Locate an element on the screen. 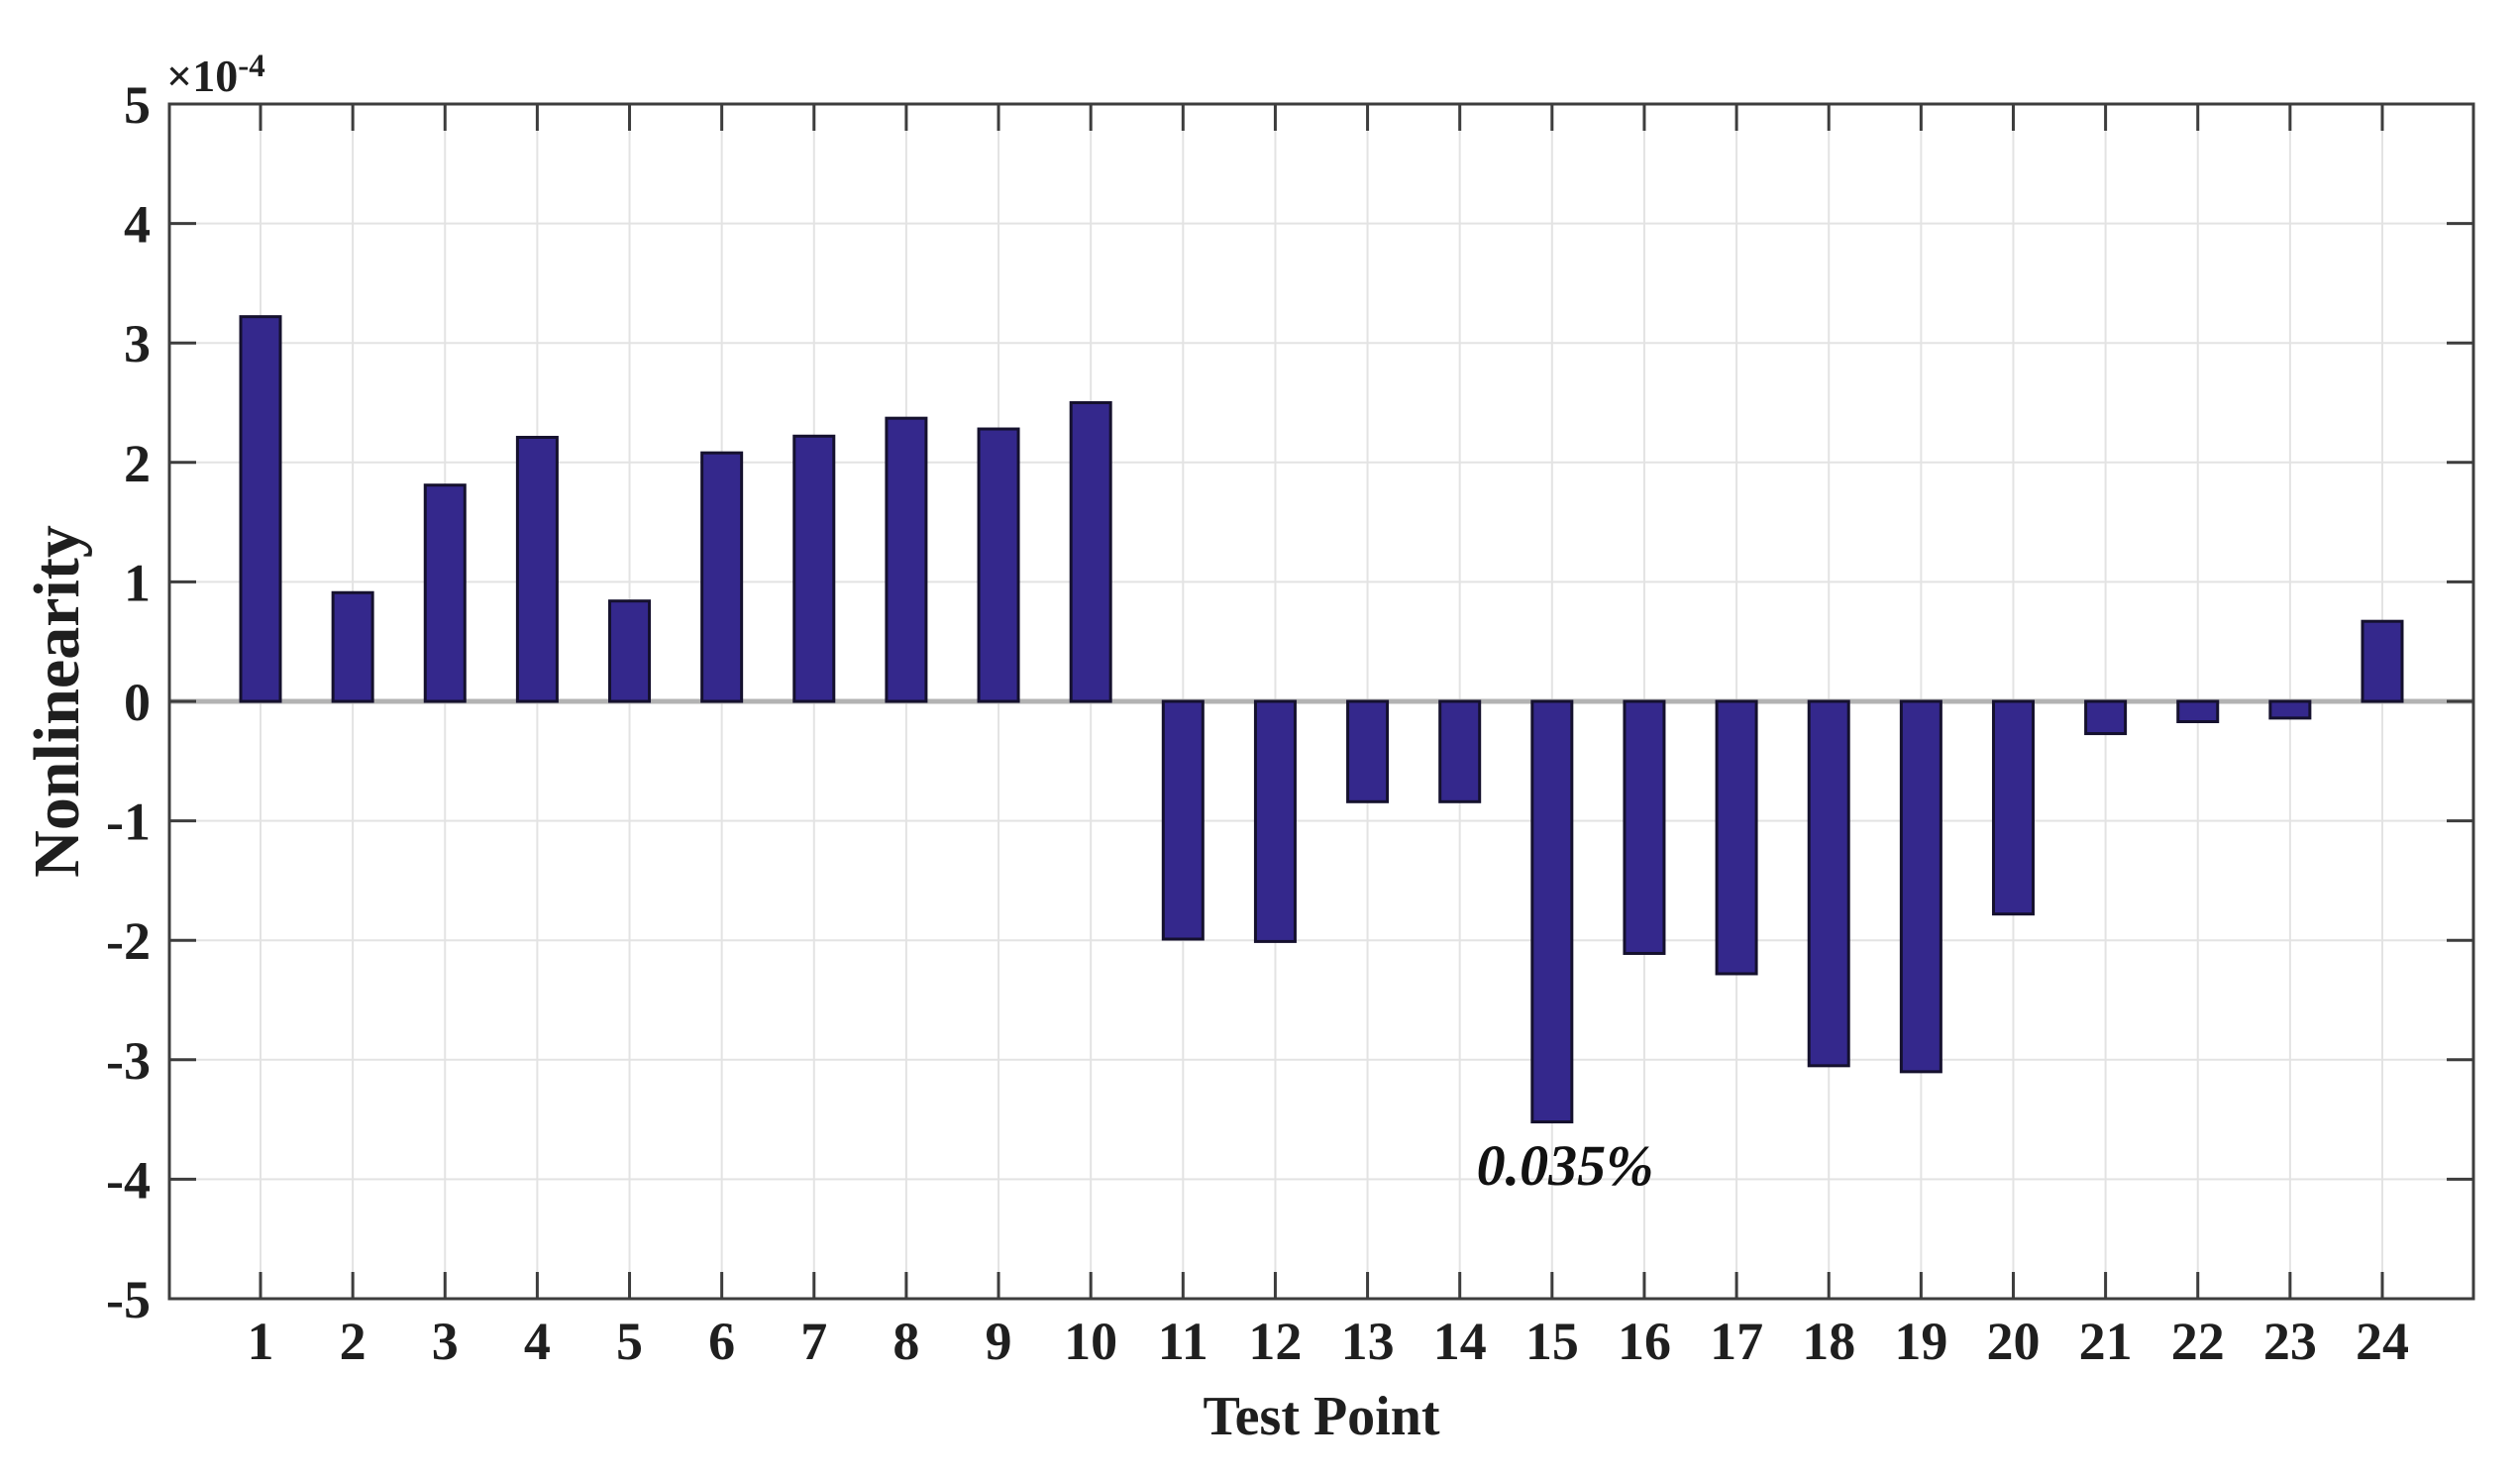  x-tick-label: 4 is located at coordinates (537, 1342).